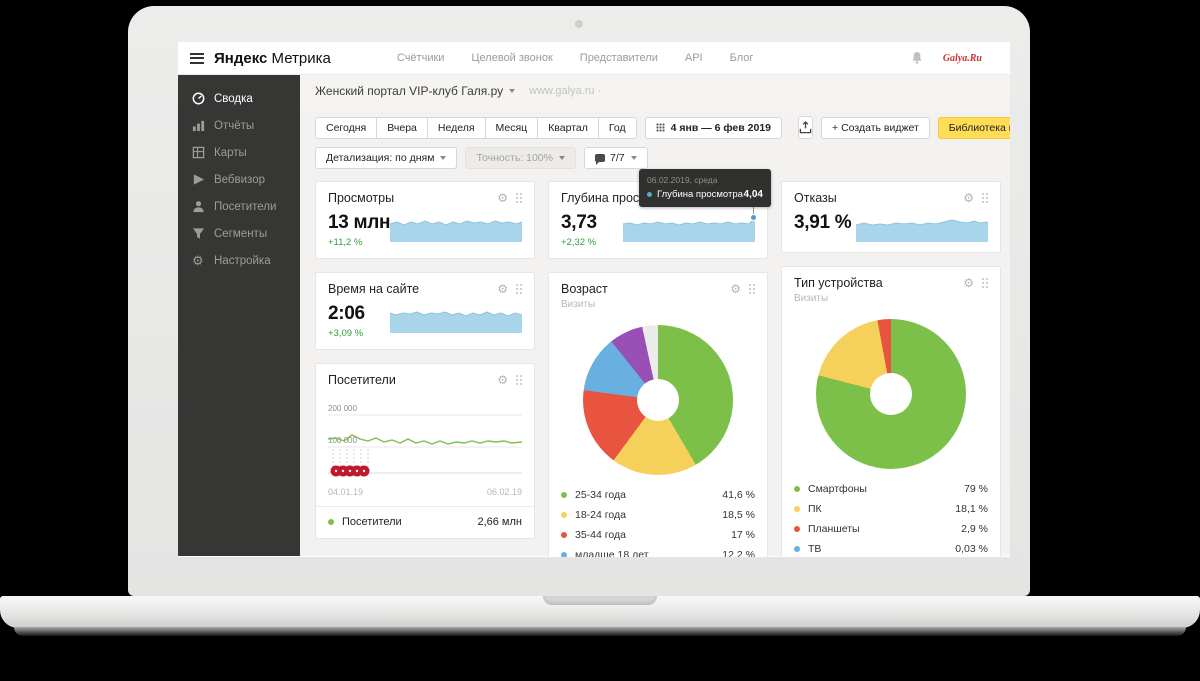 This screenshot has height=681, width=1200. What do you see at coordinates (579, 24) in the screenshot?
I see `webcam-dot` at bounding box center [579, 24].